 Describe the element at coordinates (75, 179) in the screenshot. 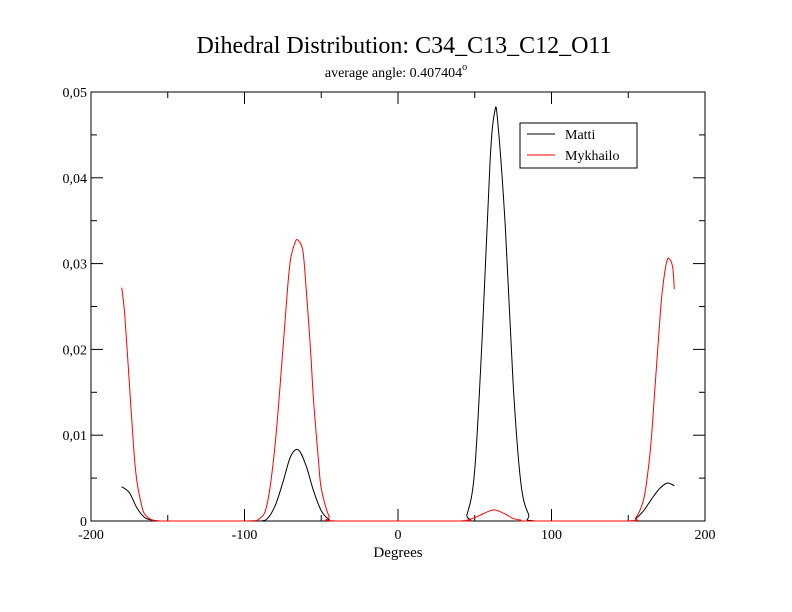

I see `y-tick-label: 0,04` at that location.